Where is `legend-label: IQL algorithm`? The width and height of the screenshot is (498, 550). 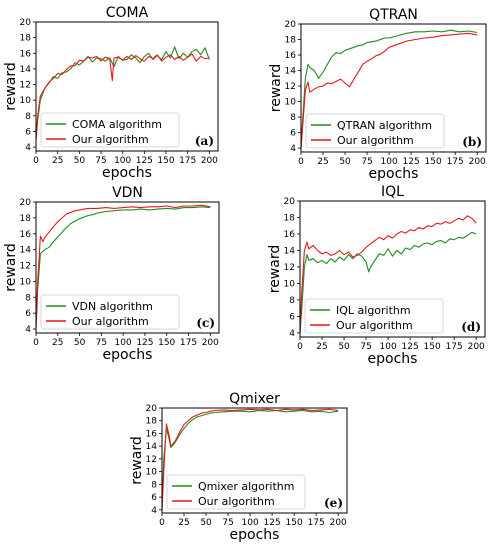
legend-label: IQL algorithm is located at coordinates (373, 310).